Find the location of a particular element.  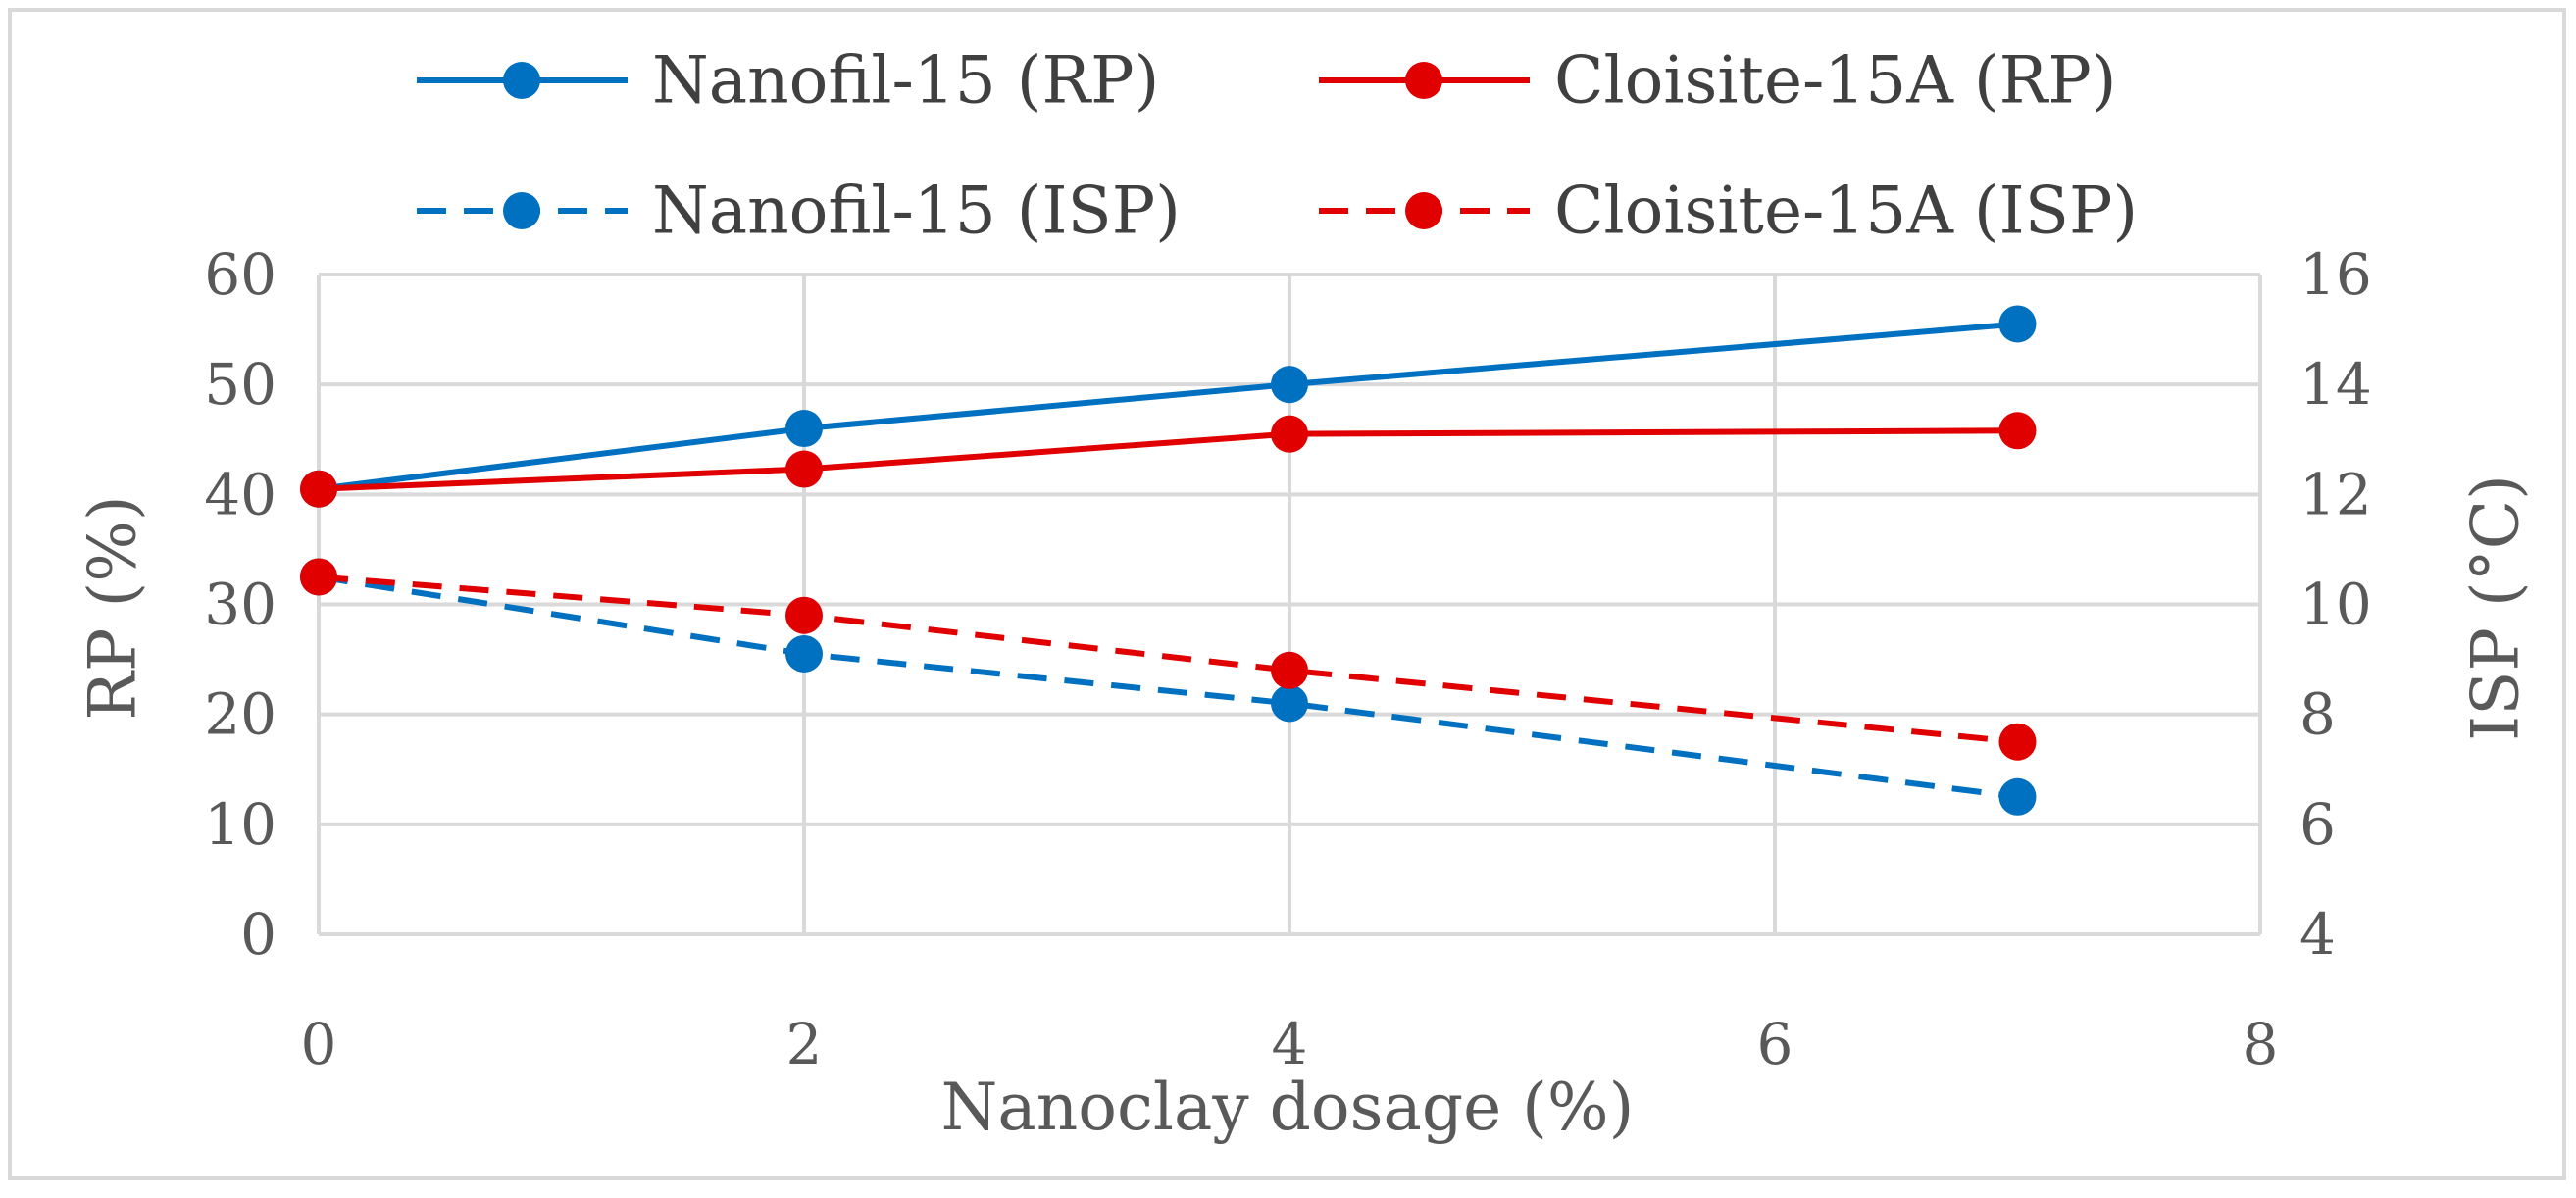

x-axis-title: Nanoclay dosage (%) is located at coordinates (1288, 1107).